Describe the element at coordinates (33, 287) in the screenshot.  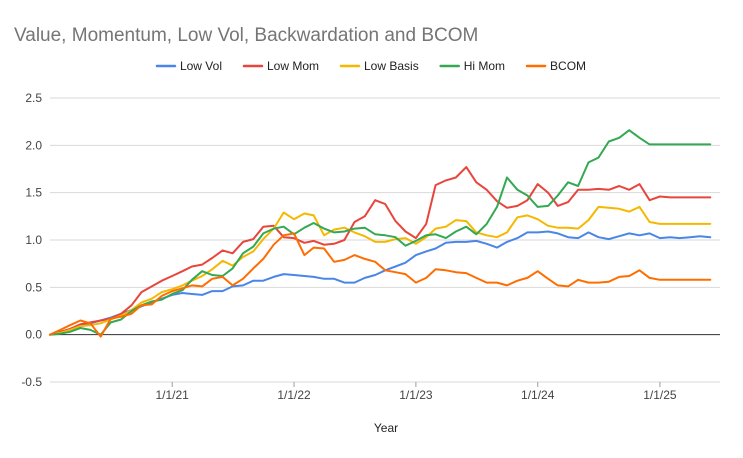
I see `y-tick-label: 0.5` at that location.